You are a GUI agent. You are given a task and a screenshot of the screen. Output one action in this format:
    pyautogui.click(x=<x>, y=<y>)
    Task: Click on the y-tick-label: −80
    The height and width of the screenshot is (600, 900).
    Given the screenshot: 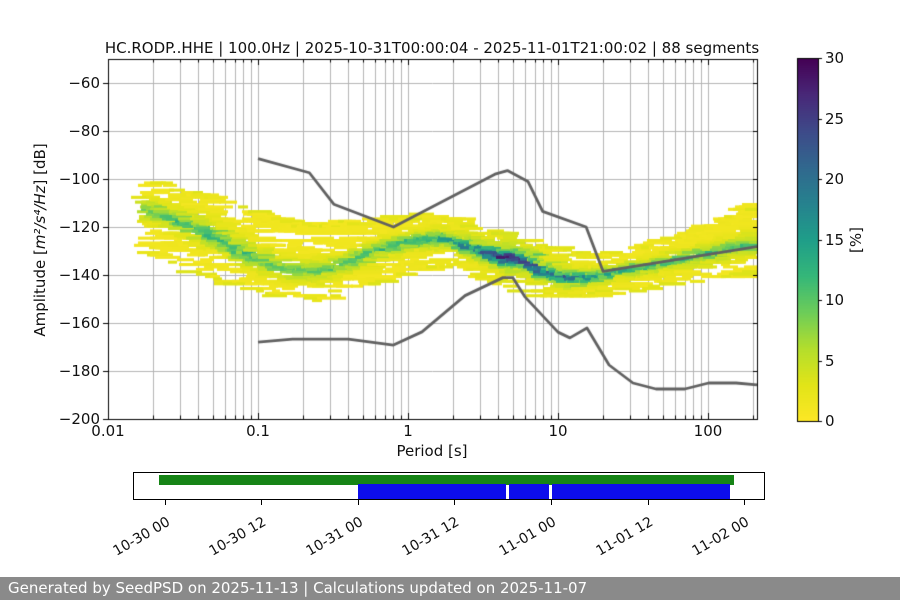 What is the action you would take?
    pyautogui.click(x=84, y=131)
    